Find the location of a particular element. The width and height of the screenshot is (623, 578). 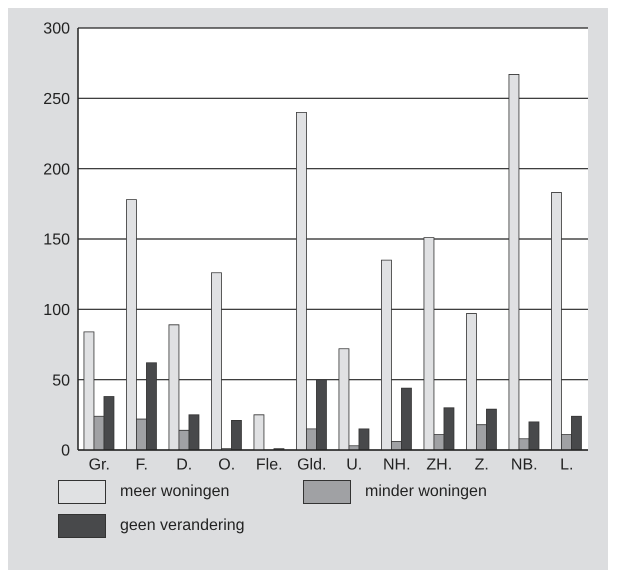

y-tick-label: 150 is located at coordinates (56, 240).